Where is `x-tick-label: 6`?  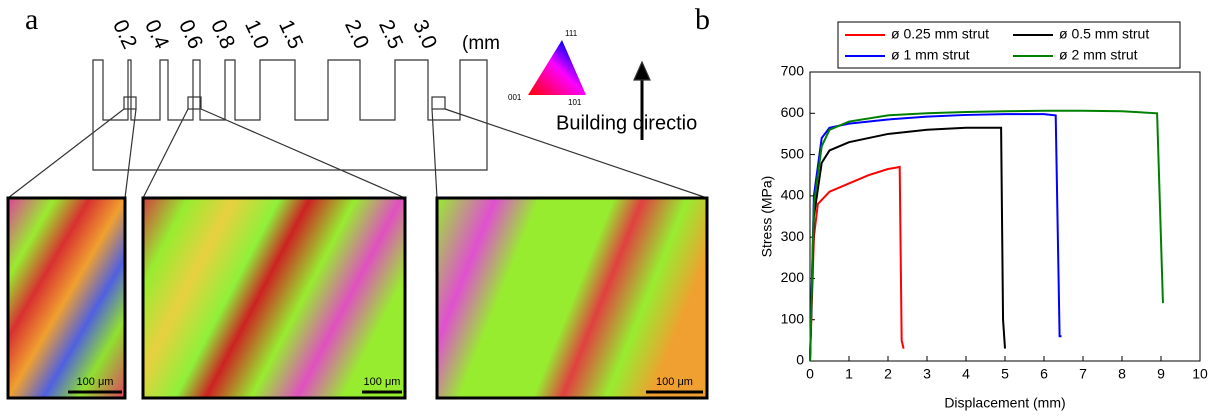
x-tick-label: 6 is located at coordinates (1044, 374).